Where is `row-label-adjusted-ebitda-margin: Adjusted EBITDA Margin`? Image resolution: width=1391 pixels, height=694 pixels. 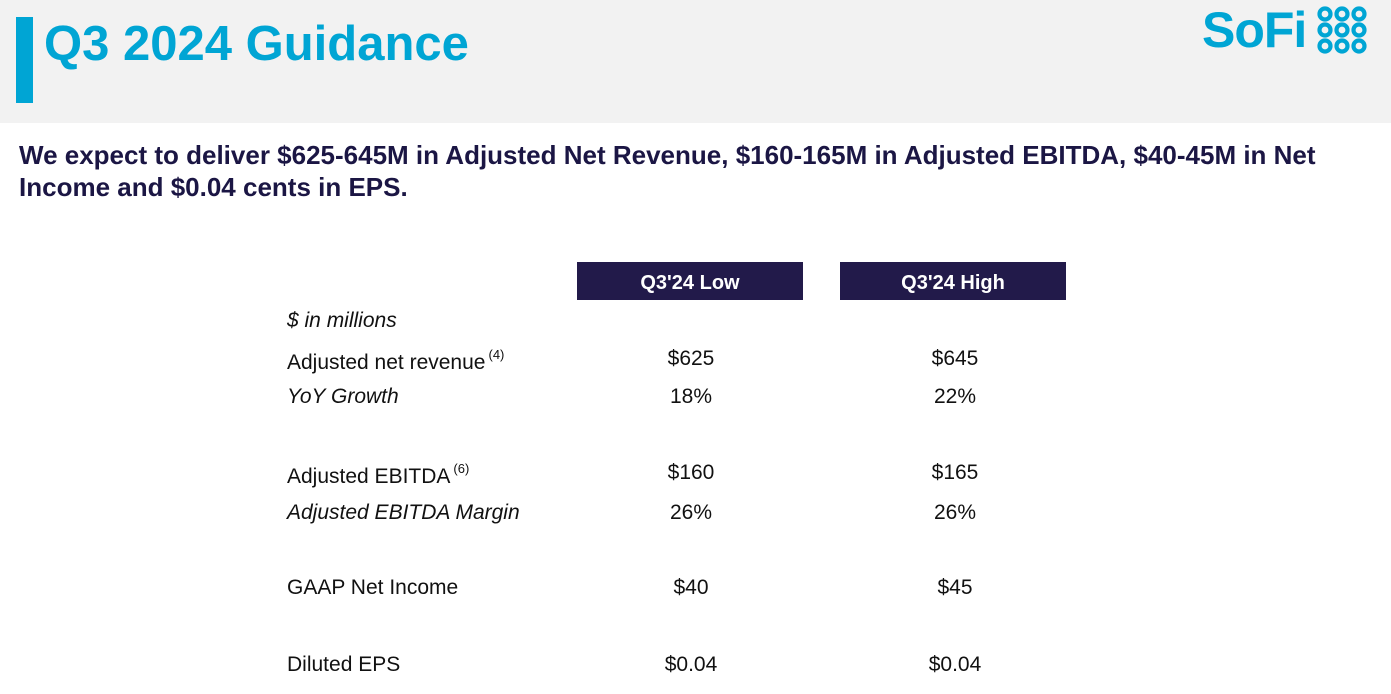 row-label-adjusted-ebitda-margin: Adjusted EBITDA Margin is located at coordinates (403, 513).